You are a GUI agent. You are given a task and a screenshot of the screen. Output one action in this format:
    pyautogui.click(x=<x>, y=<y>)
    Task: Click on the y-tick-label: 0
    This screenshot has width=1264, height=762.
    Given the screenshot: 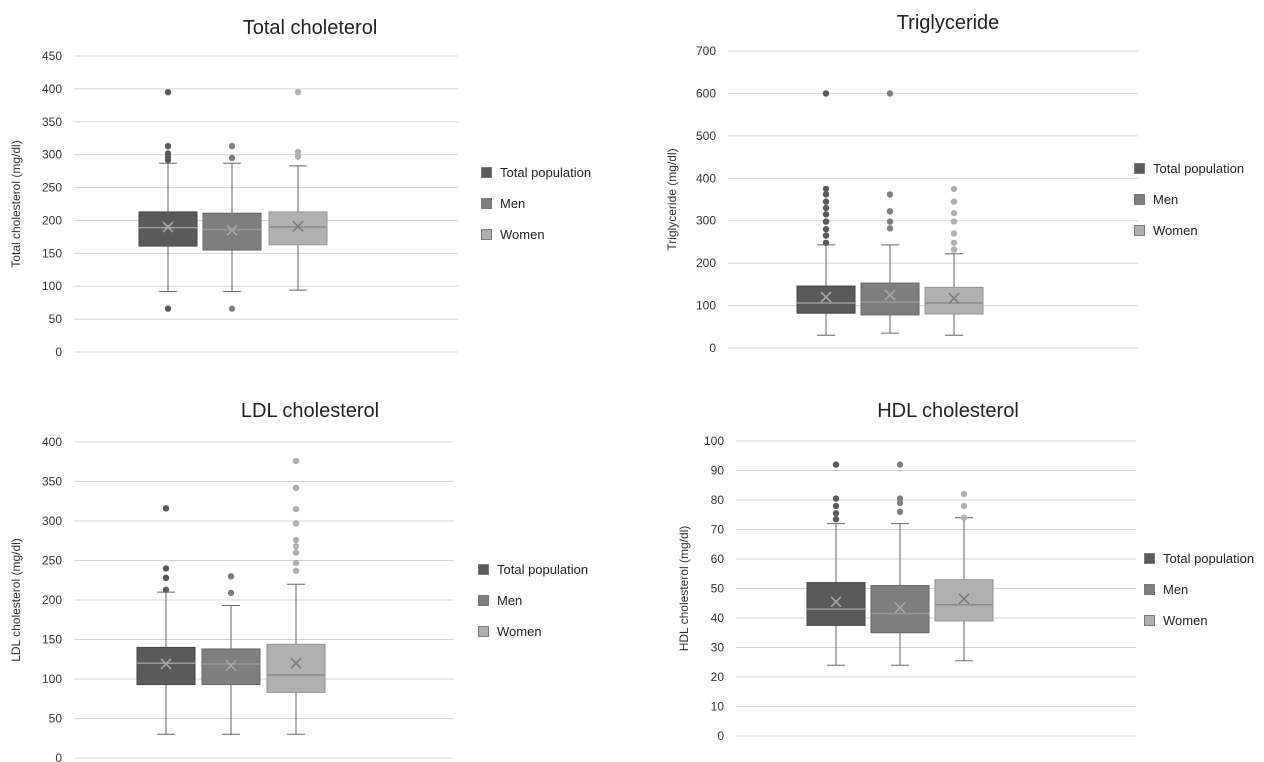 What is the action you would take?
    pyautogui.click(x=720, y=736)
    